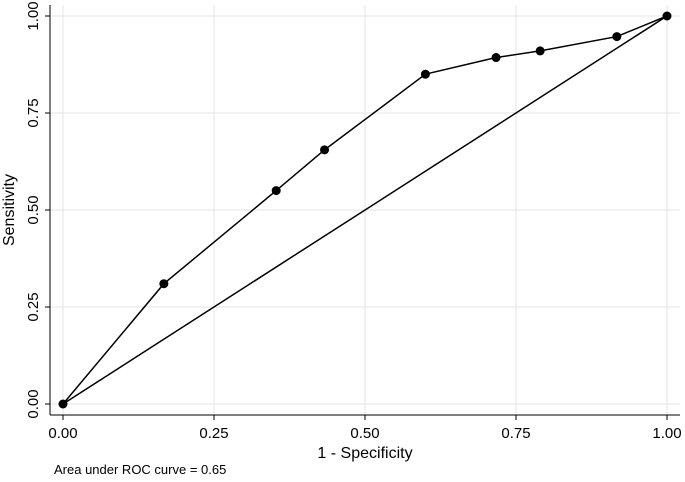 This screenshot has height=482, width=685. Describe the element at coordinates (62, 433) in the screenshot. I see `x-tick-label-0: 0.00` at that location.